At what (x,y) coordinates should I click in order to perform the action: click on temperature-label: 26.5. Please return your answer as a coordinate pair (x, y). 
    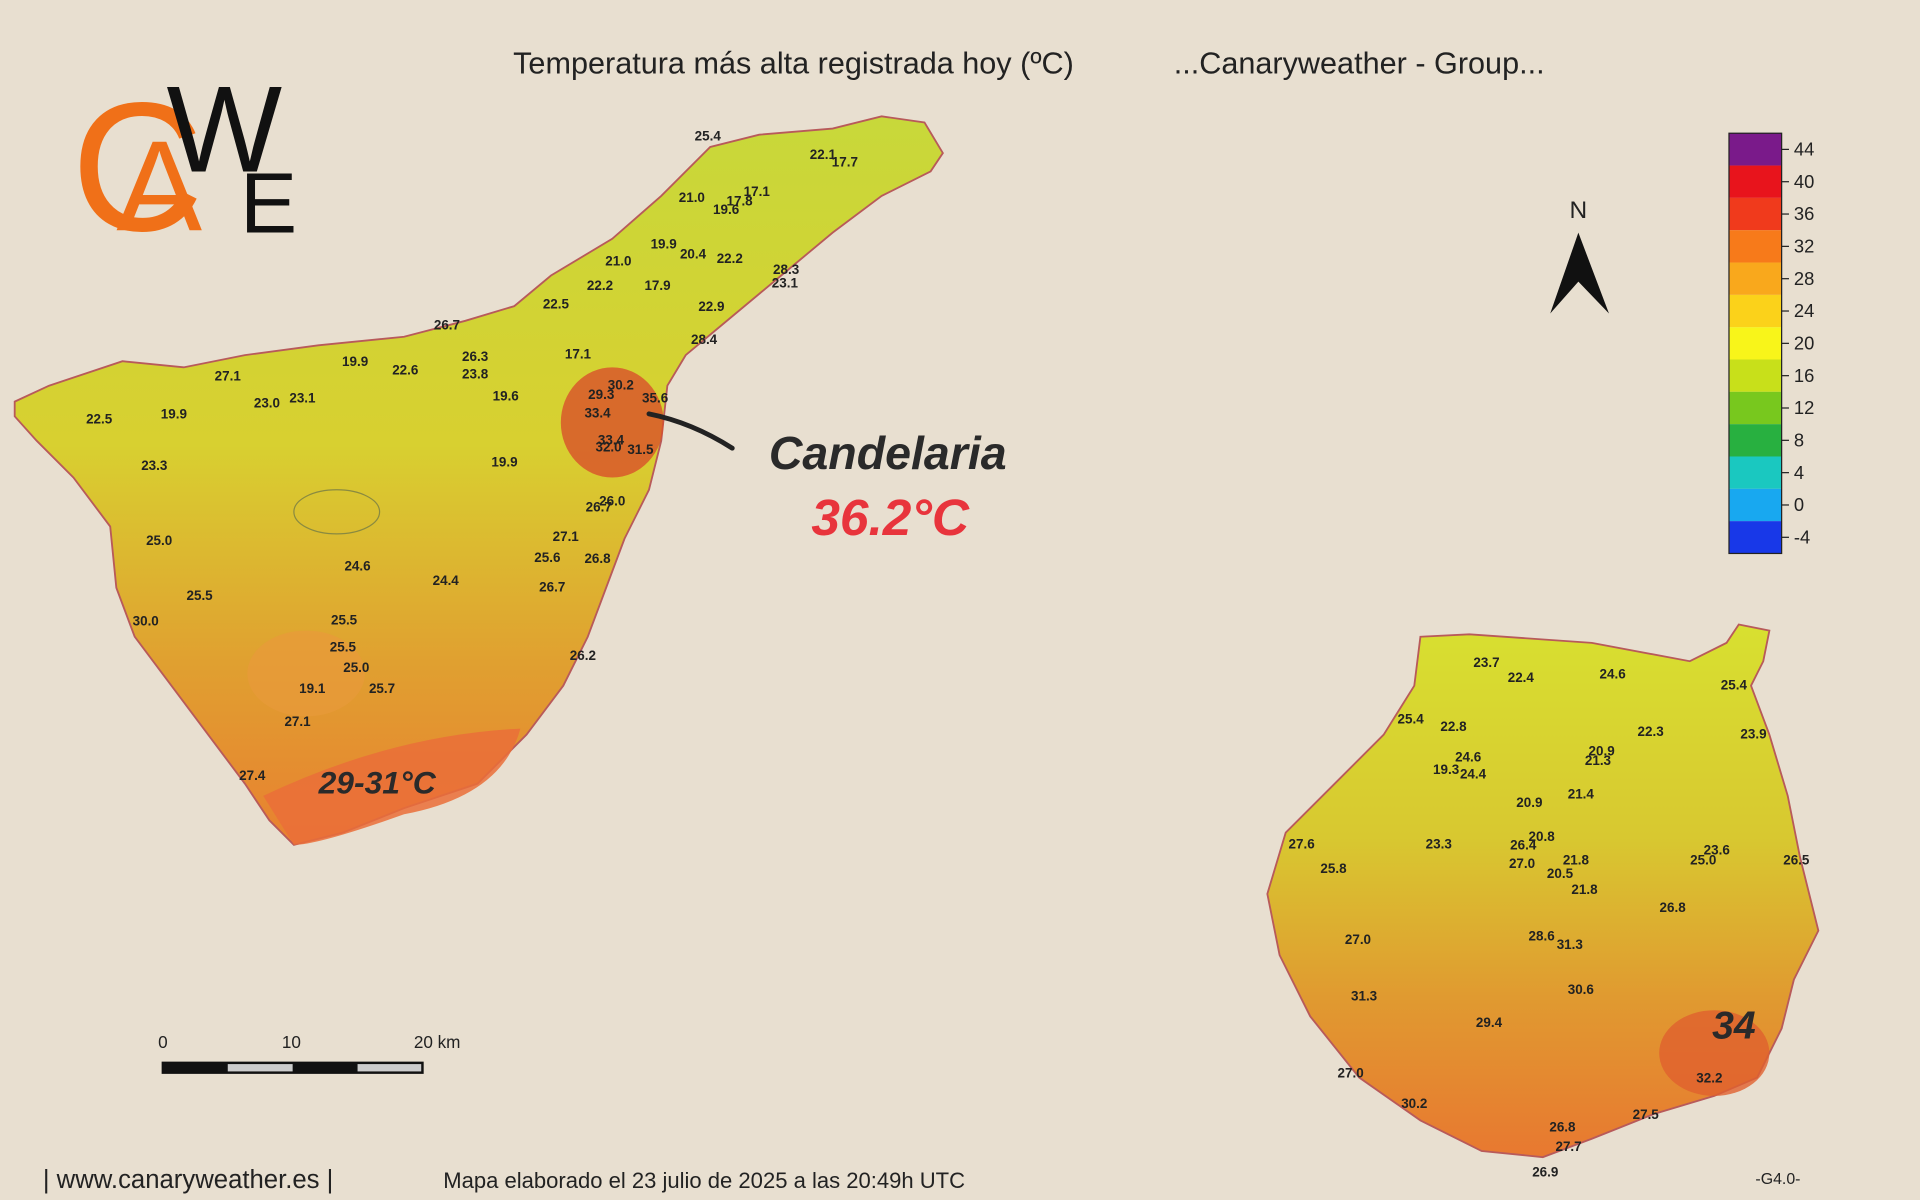
    Looking at the image, I should click on (1796, 859).